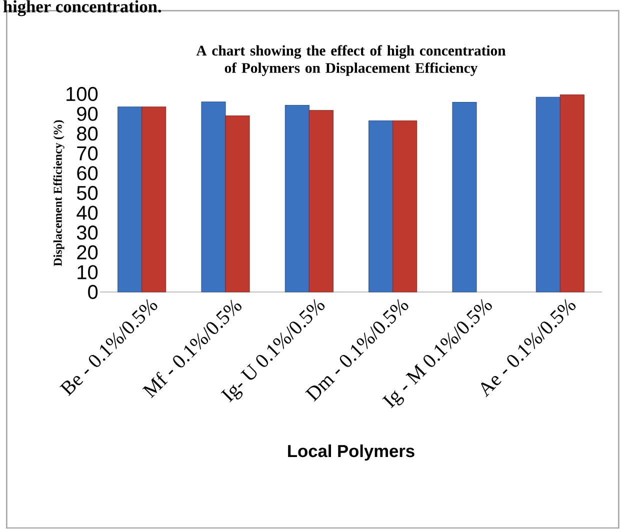 The image size is (620, 529). I want to click on y-tick-label: 60, so click(87, 173).